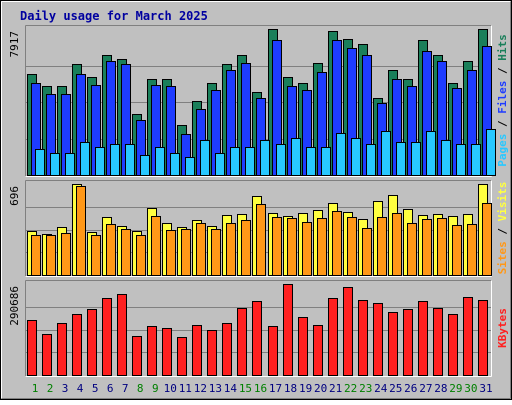  What do you see at coordinates (350, 388) in the screenshot?
I see `x-tick-label-day-22: 22` at bounding box center [350, 388].